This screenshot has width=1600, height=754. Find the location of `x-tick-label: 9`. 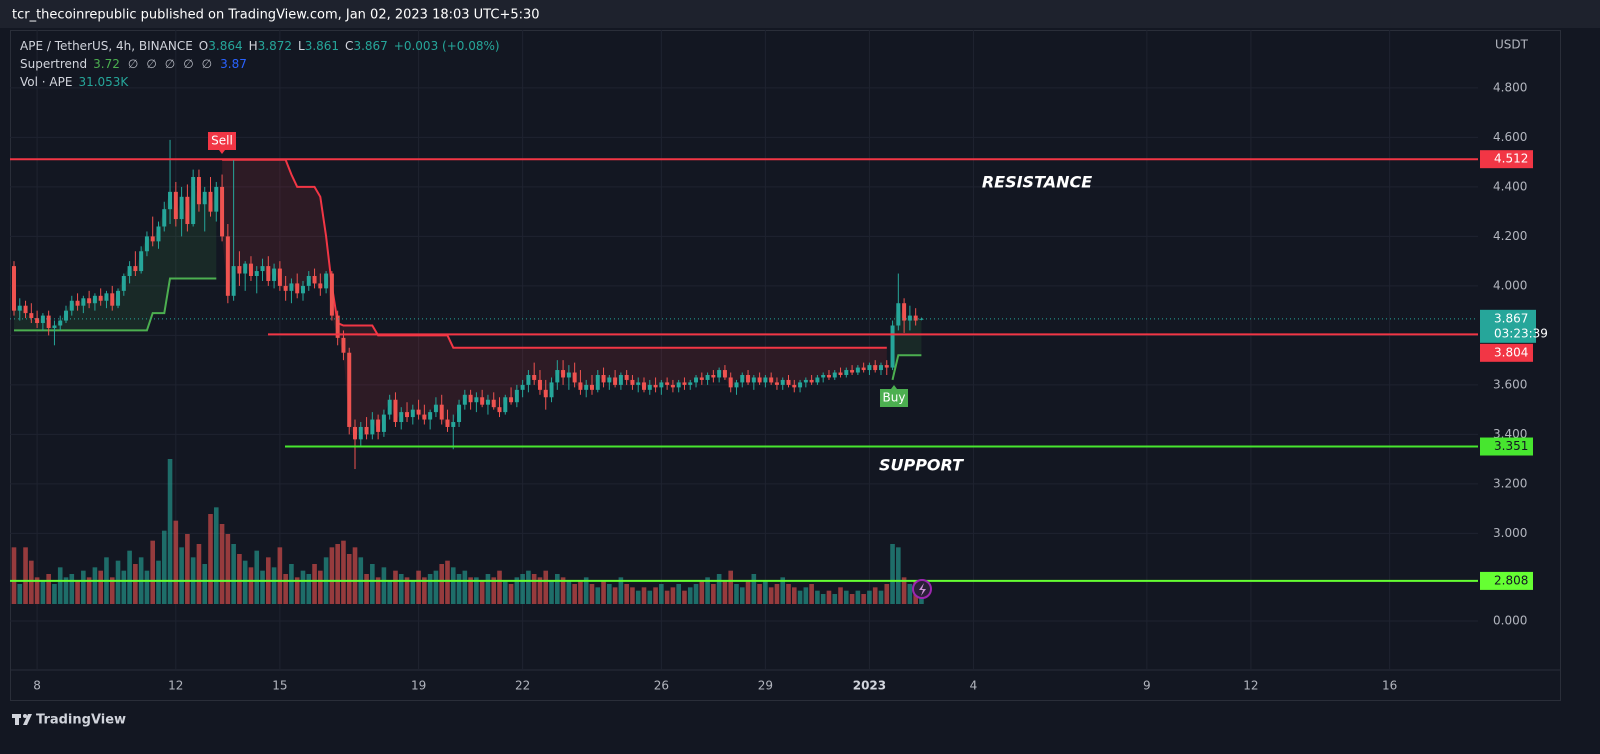

x-tick-label: 9 is located at coordinates (1147, 686).